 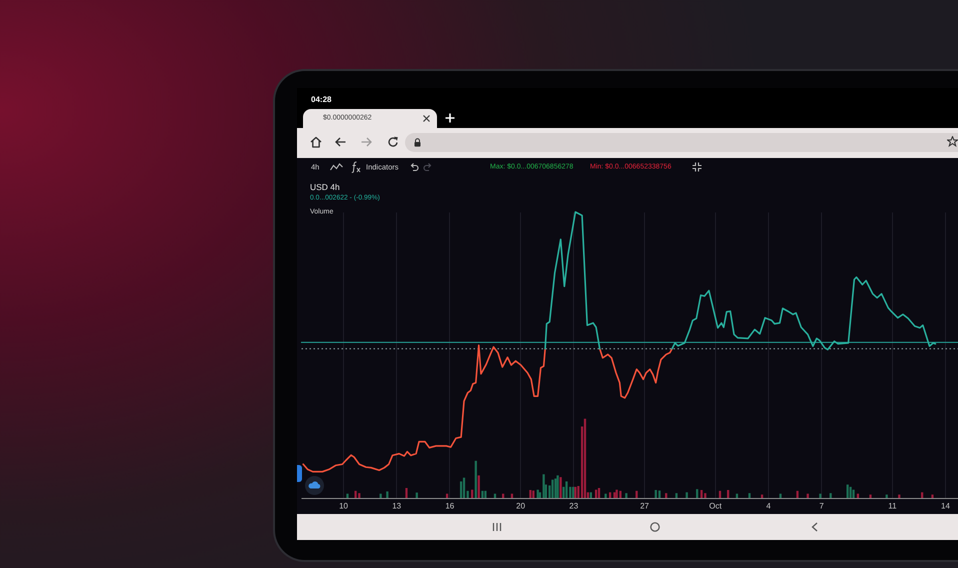 I want to click on x-tick-label: 16, so click(x=450, y=506).